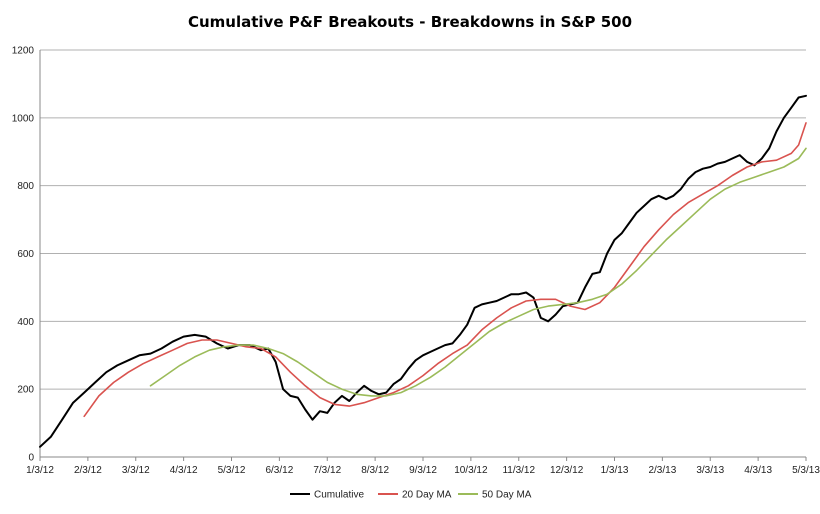 This screenshot has height=514, width=820. I want to click on x-tick-label: 6/3/12, so click(279, 470).